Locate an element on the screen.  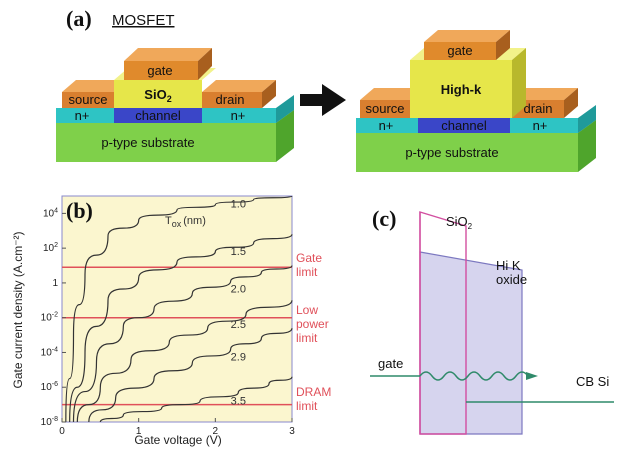
y-tick-label: 10⁻⁸ is located at coordinates (49, 422).